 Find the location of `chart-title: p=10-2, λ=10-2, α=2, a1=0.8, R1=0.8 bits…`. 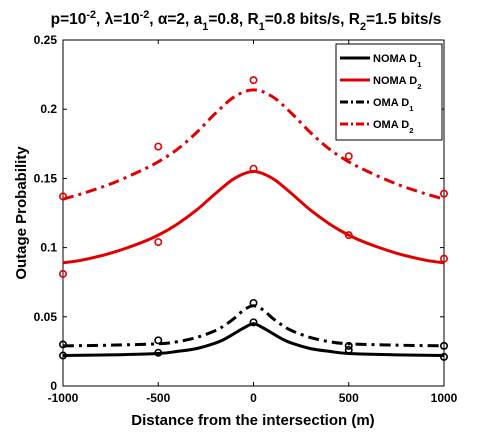

chart-title: p=10-2, λ=10-2, α=2, a1=0.8, R1=0.8 bits… is located at coordinates (246, 21).